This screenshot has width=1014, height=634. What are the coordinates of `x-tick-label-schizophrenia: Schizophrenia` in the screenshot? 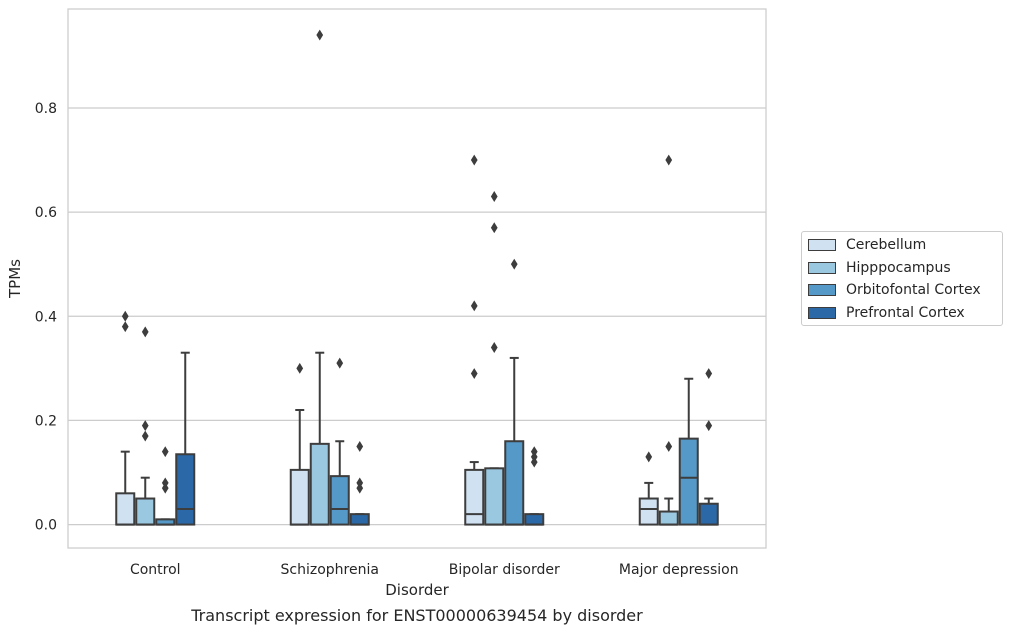 It's located at (330, 570).